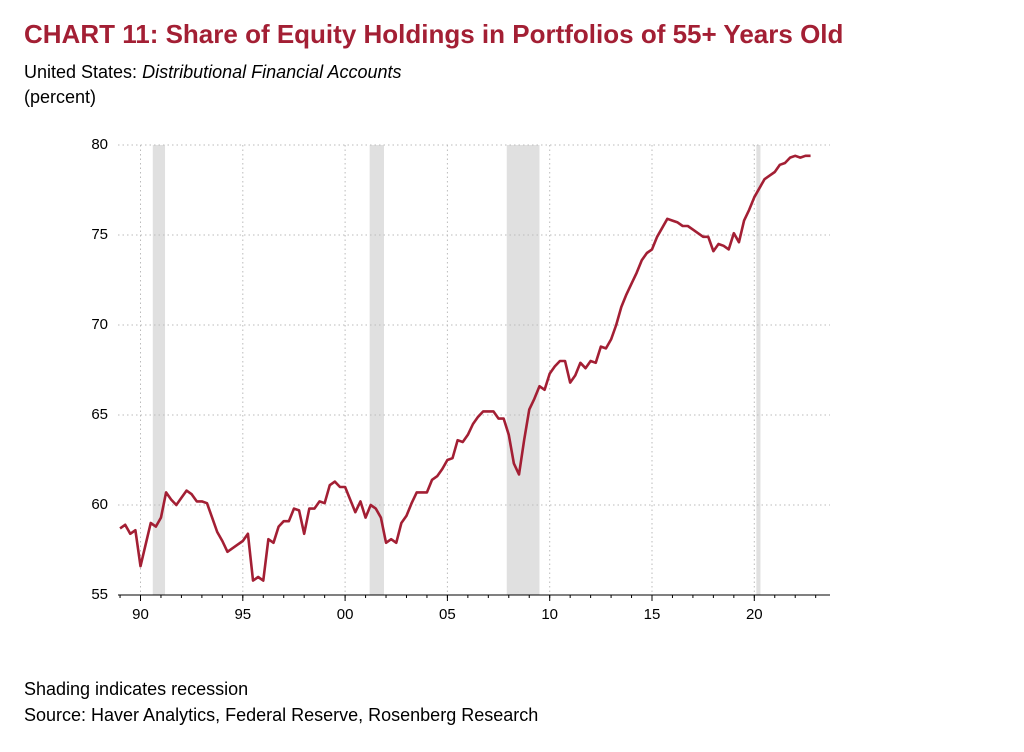  What do you see at coordinates (136, 689) in the screenshot?
I see `note: Shading indicates recession` at bounding box center [136, 689].